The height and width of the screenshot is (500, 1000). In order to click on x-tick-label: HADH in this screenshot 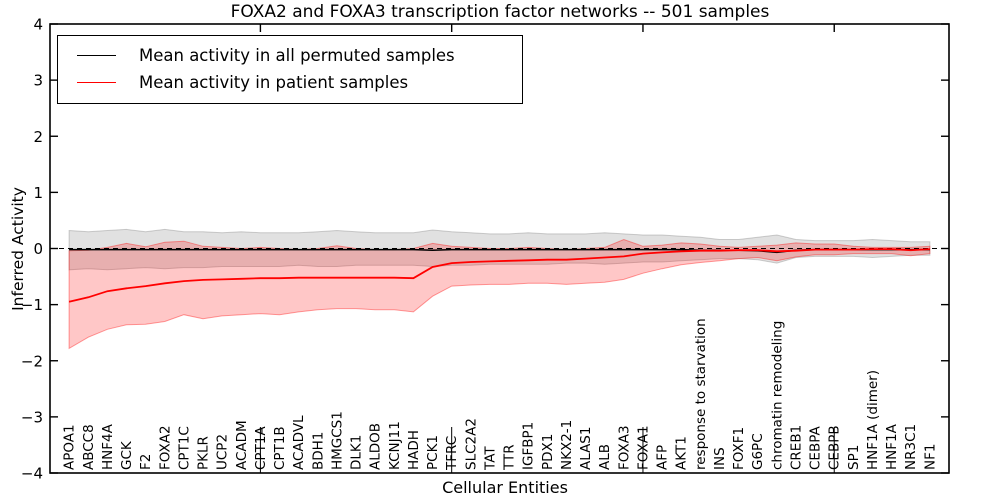, I will do `click(414, 450)`.